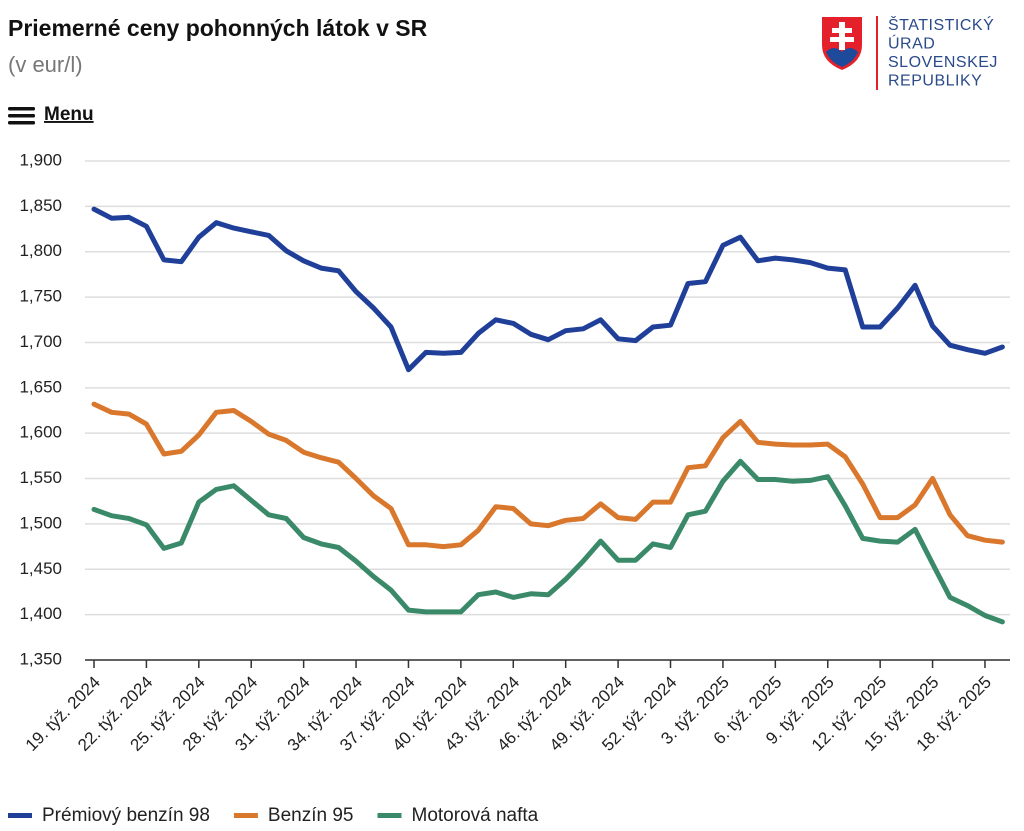  I want to click on logo-text: ÚRAD, so click(911, 43).